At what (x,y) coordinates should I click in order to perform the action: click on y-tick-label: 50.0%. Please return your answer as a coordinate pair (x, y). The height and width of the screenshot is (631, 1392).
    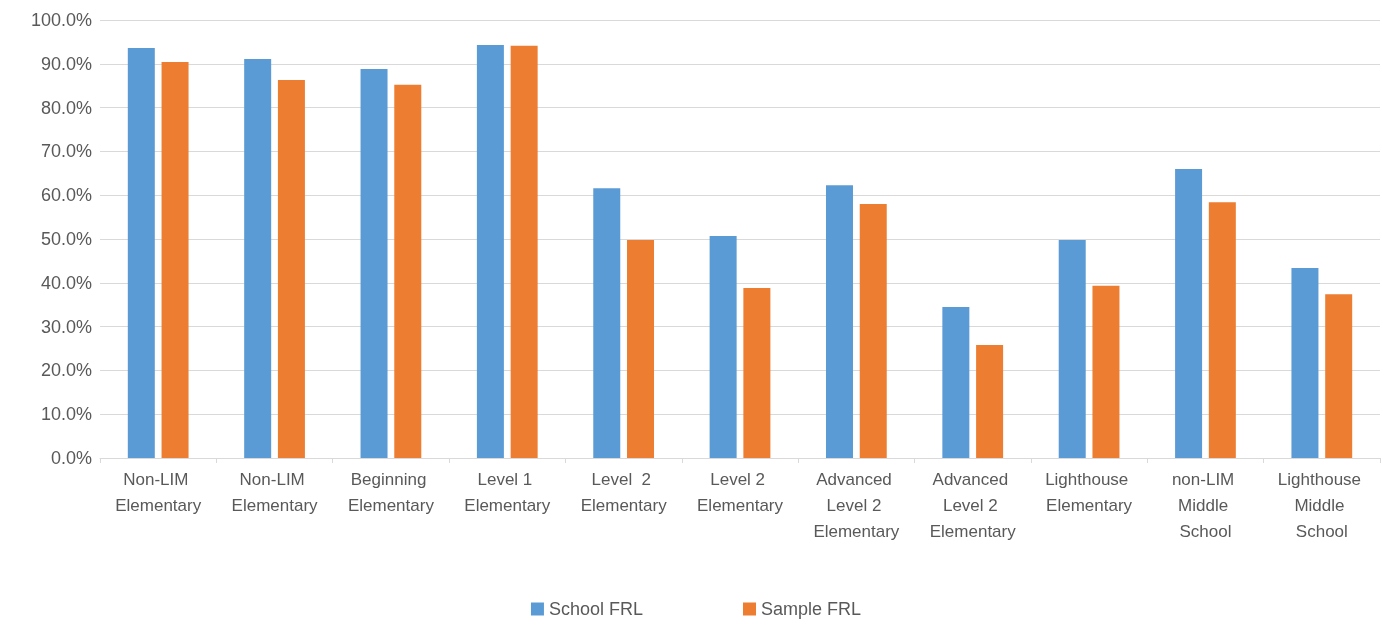
    Looking at the image, I should click on (66, 239).